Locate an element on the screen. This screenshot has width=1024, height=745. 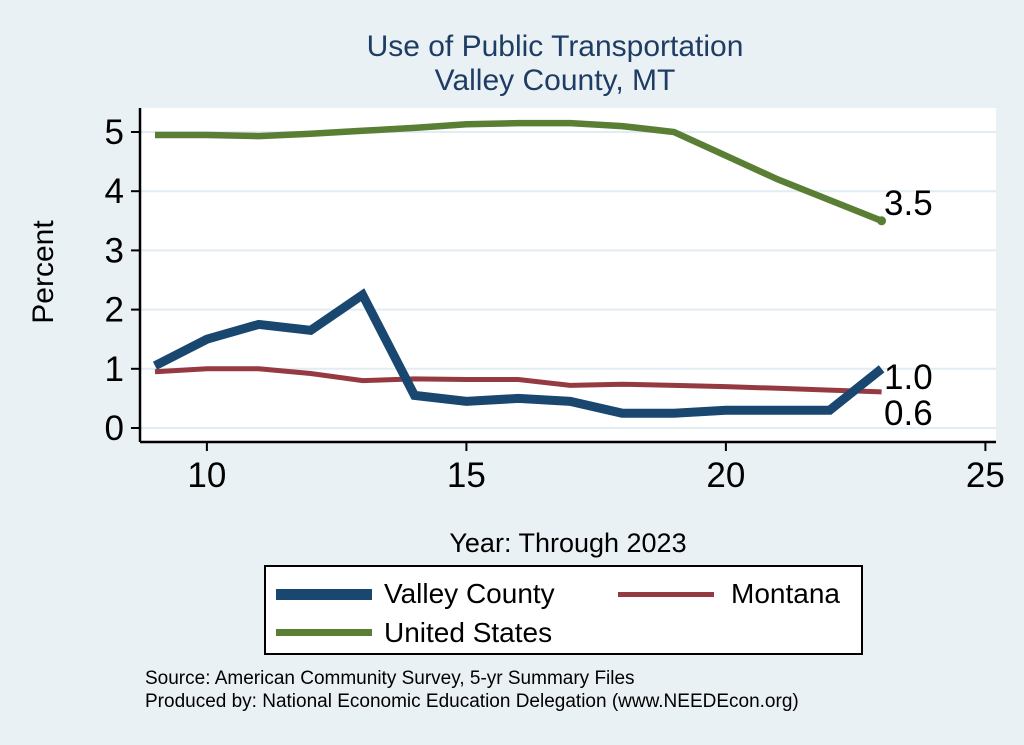
y-tick-label: 3 is located at coordinates (114, 250).